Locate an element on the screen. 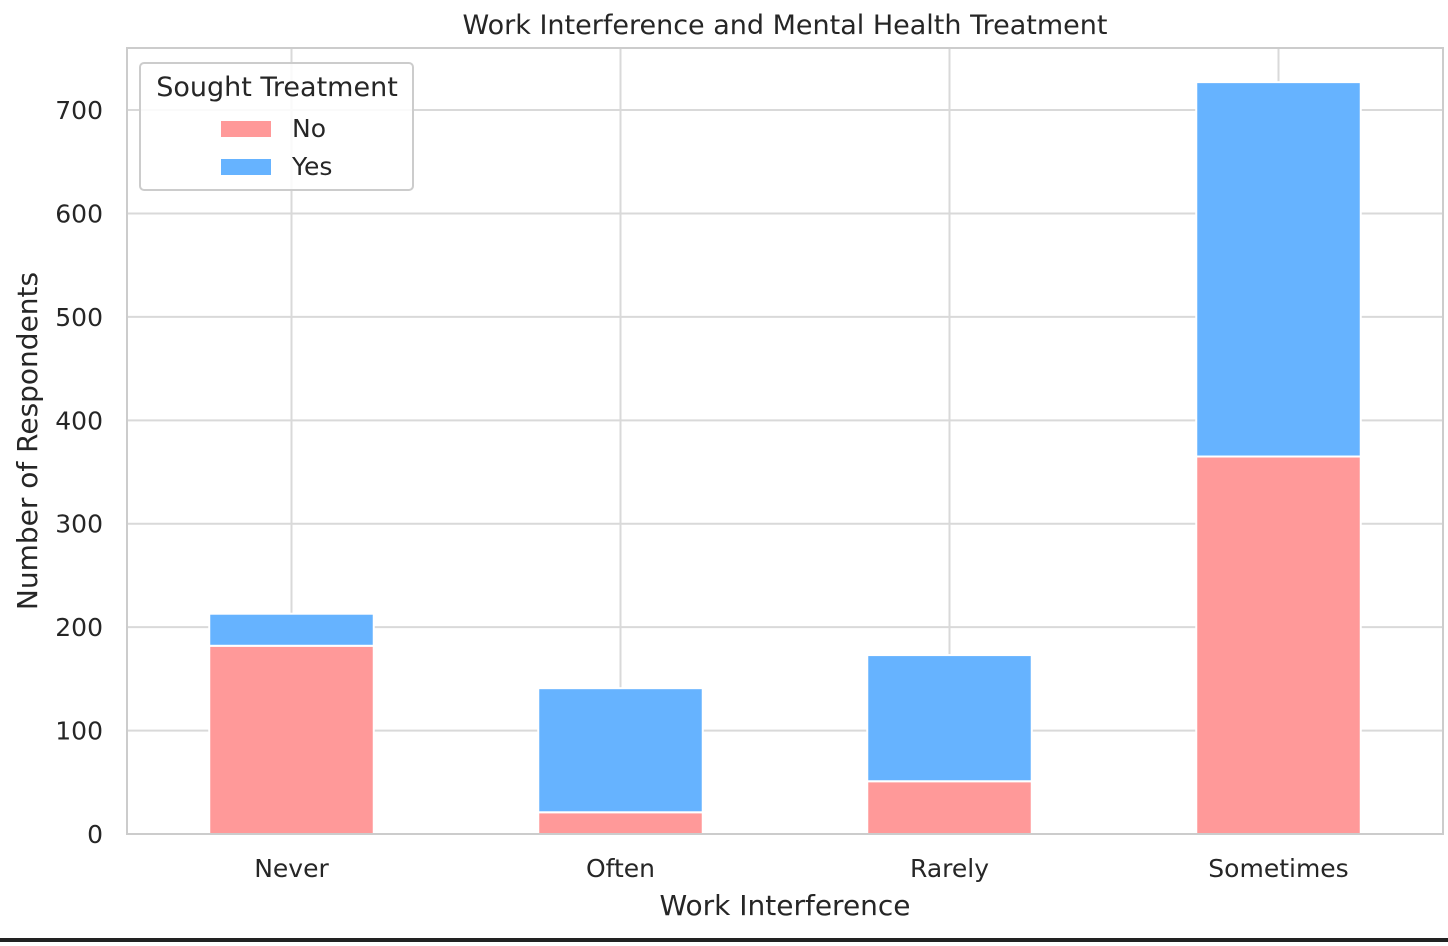 This screenshot has width=1448, height=946. x-axis-label: Work Interference is located at coordinates (784, 905).